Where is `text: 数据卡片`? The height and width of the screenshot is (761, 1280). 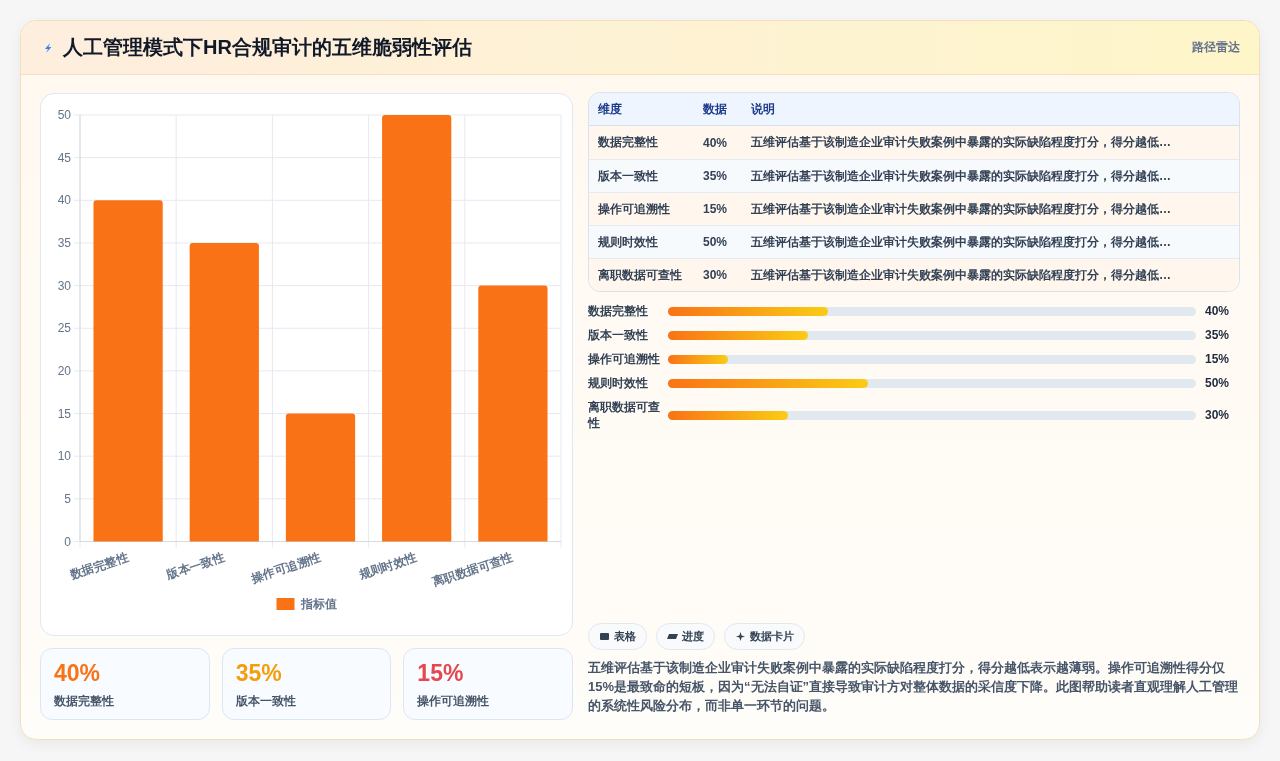 text: 数据卡片 is located at coordinates (772, 636).